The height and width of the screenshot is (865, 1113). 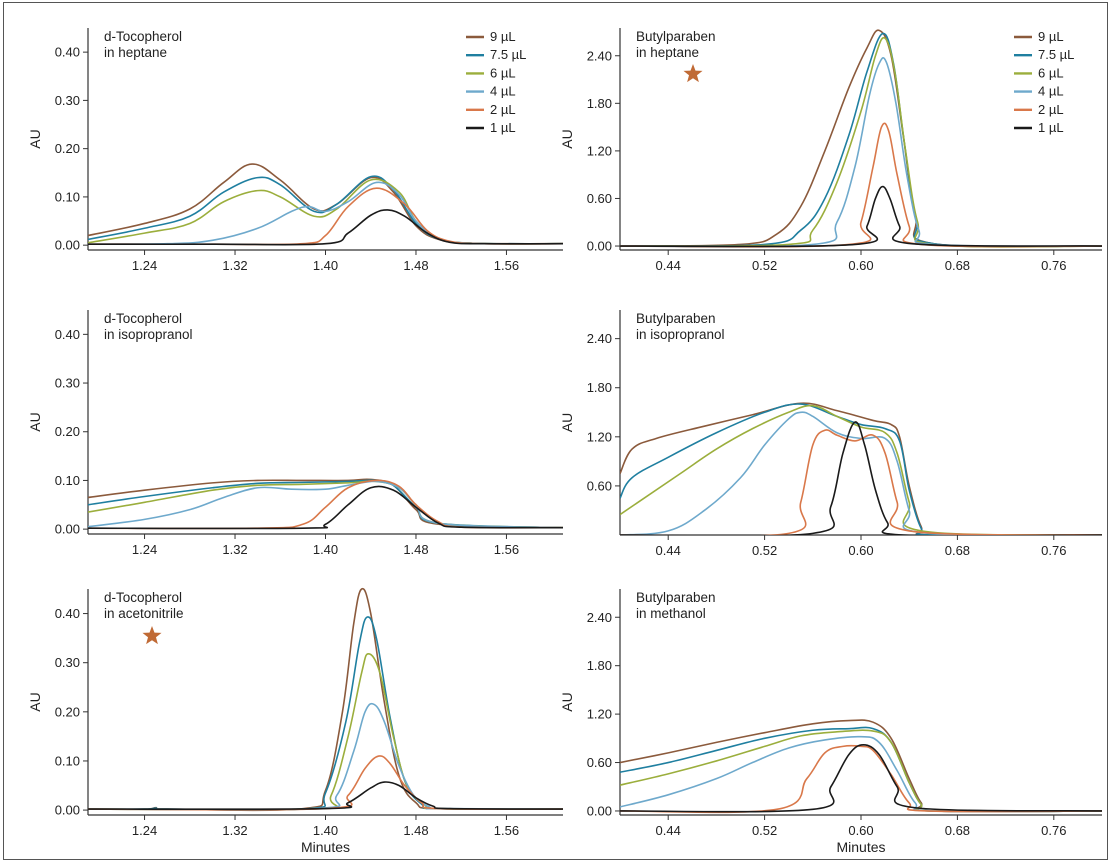 What do you see at coordinates (144, 549) in the screenshot?
I see `x-tick-label: 1.24` at bounding box center [144, 549].